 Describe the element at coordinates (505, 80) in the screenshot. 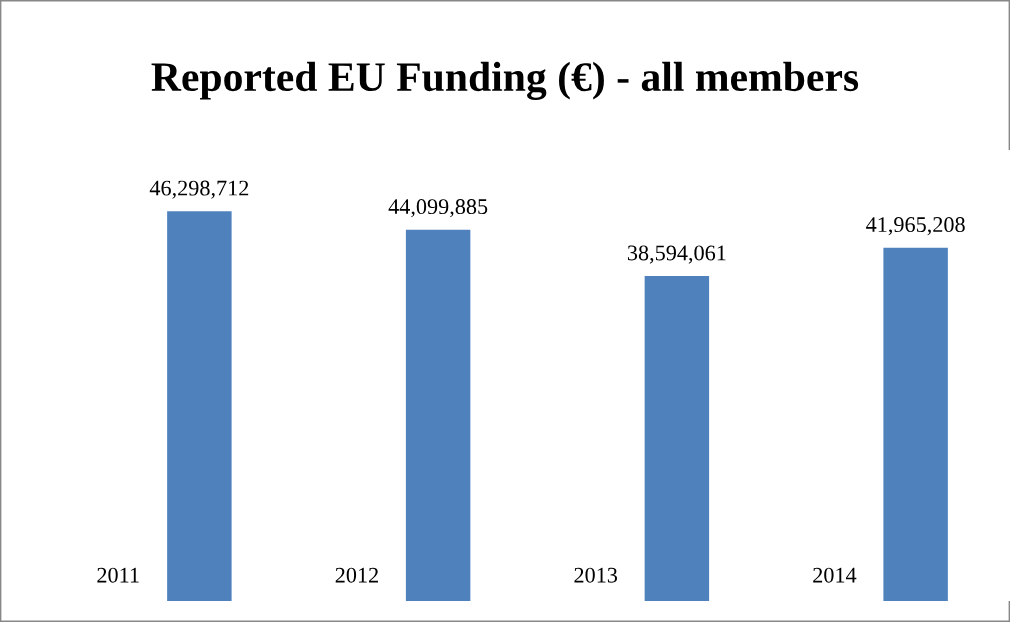

I see `chart-title: Reported EU Funding (€) - all members` at that location.